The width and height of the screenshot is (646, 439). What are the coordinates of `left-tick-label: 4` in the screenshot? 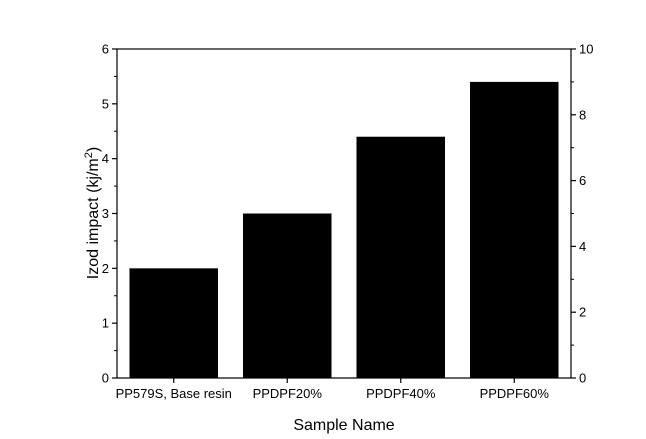 It's located at (105, 158).